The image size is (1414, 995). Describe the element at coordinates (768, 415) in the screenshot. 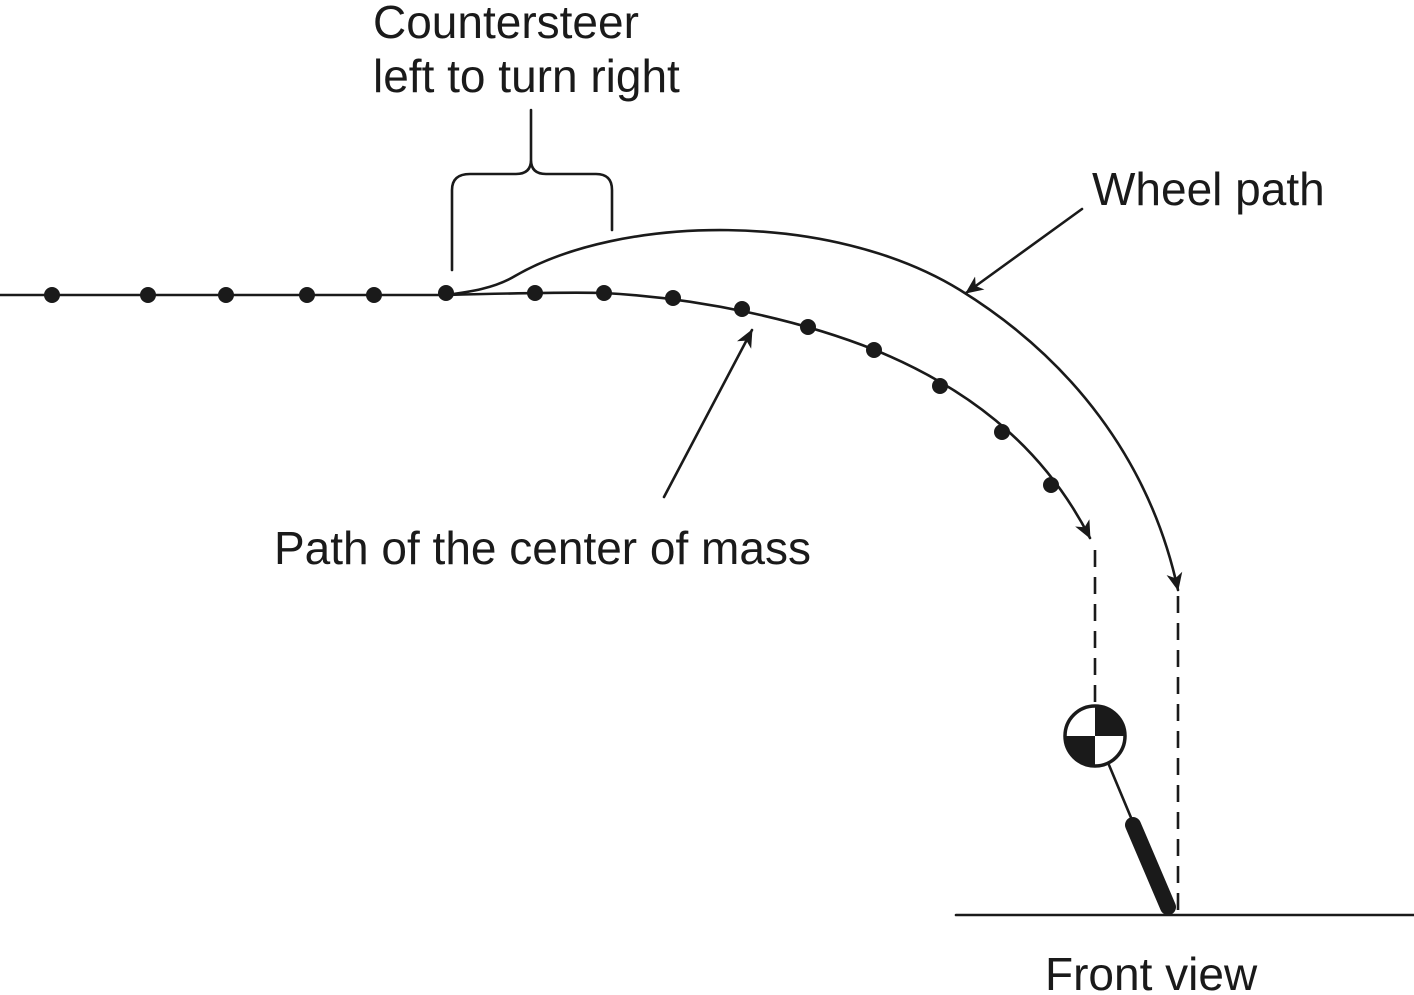

I see `center-of-mass-path-curve` at that location.